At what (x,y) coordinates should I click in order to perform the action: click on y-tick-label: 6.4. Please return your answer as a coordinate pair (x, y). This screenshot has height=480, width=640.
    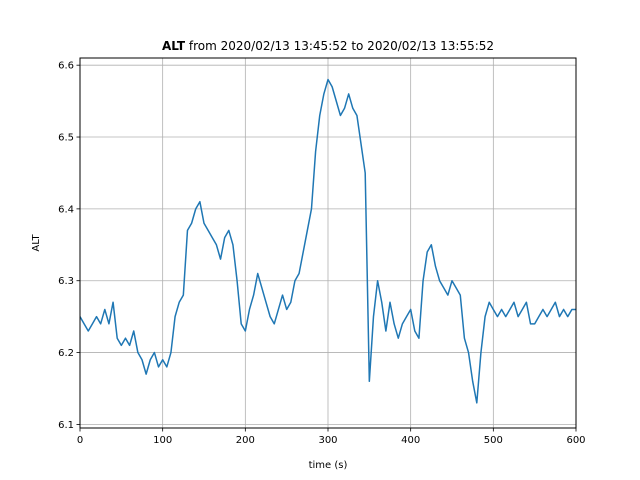
    Looking at the image, I should click on (66, 209).